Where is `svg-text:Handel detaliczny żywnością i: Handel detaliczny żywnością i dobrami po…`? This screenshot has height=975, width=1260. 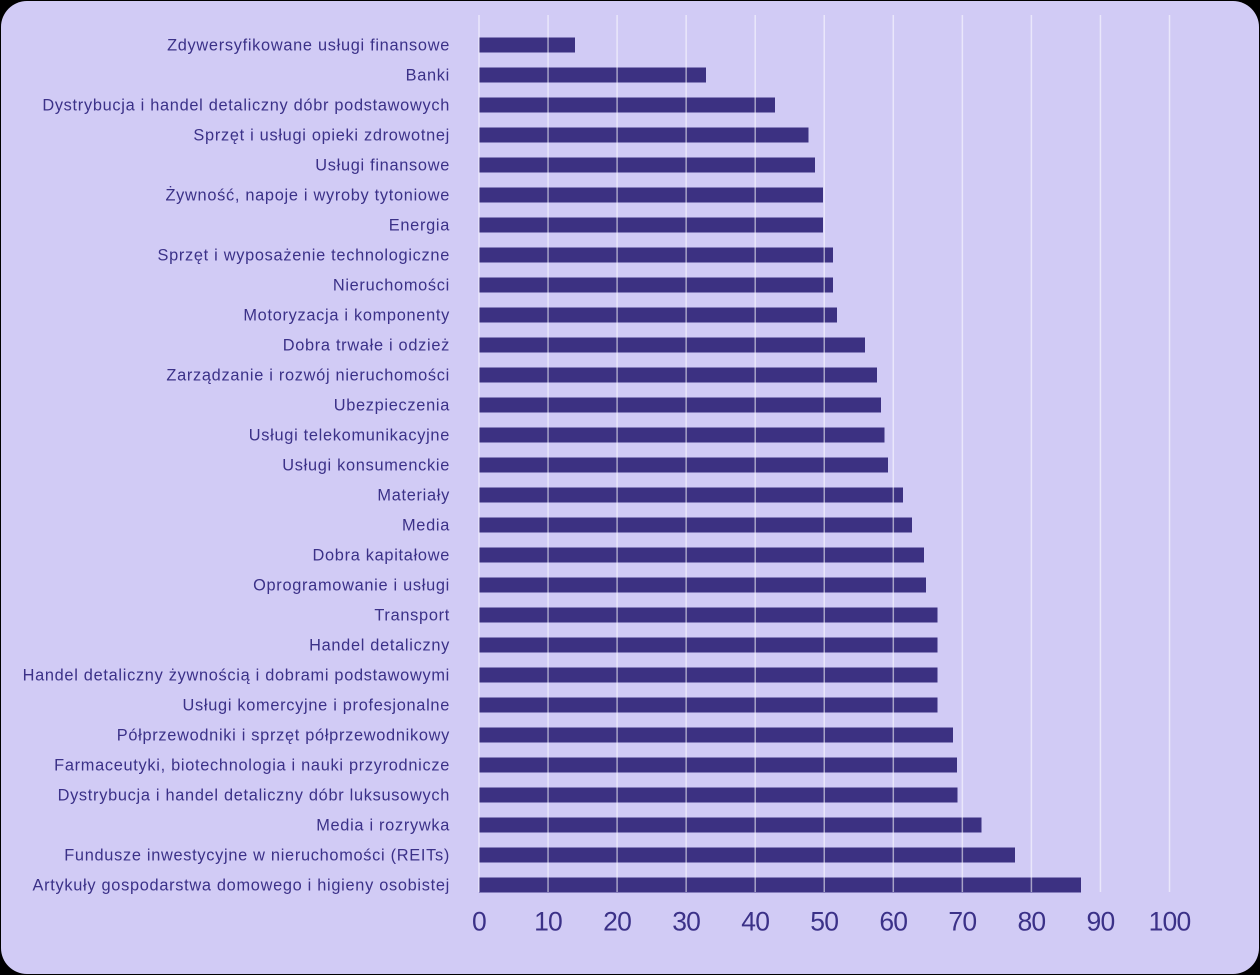 svg-text:Handel detaliczny żywnością i: Handel detaliczny żywnością i dobrami po… is located at coordinates (236, 676).